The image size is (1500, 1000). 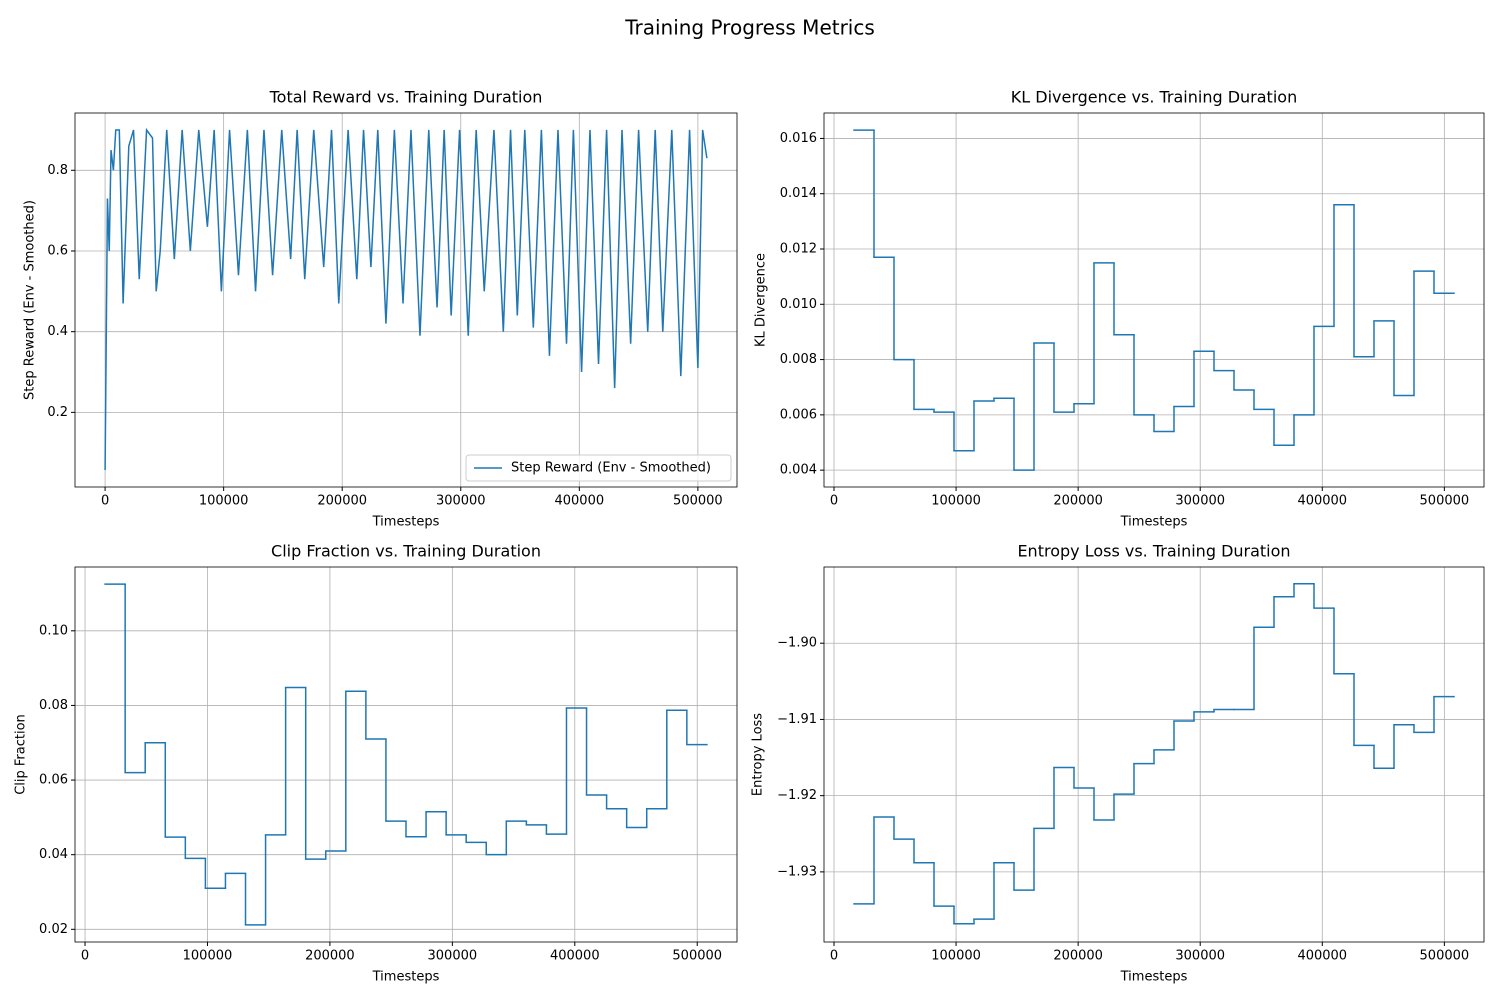 What do you see at coordinates (797, 719) in the screenshot?
I see `y-tick-label: −1.91` at bounding box center [797, 719].